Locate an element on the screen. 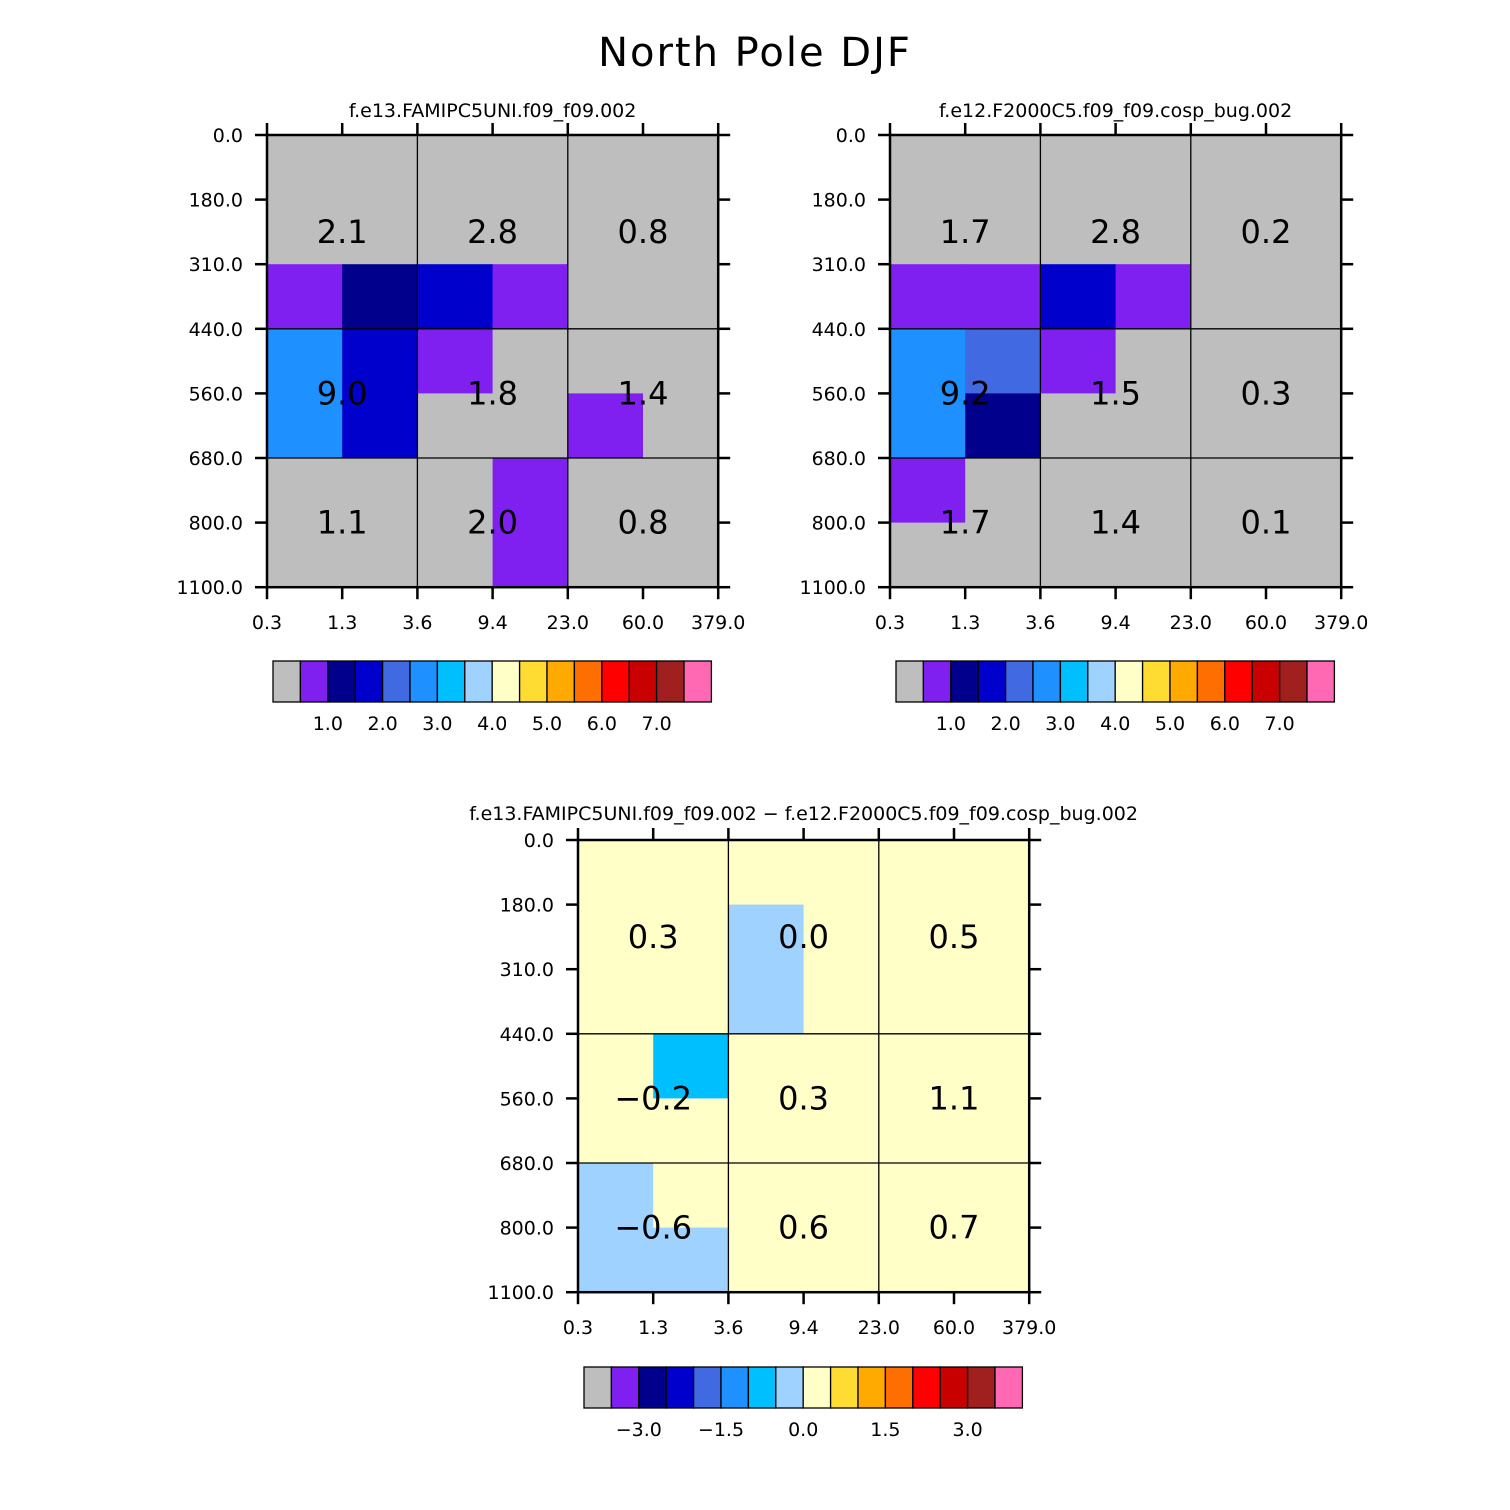 This screenshot has height=1510, width=1510. colorbar-tick-label: 1.0 is located at coordinates (328, 724).